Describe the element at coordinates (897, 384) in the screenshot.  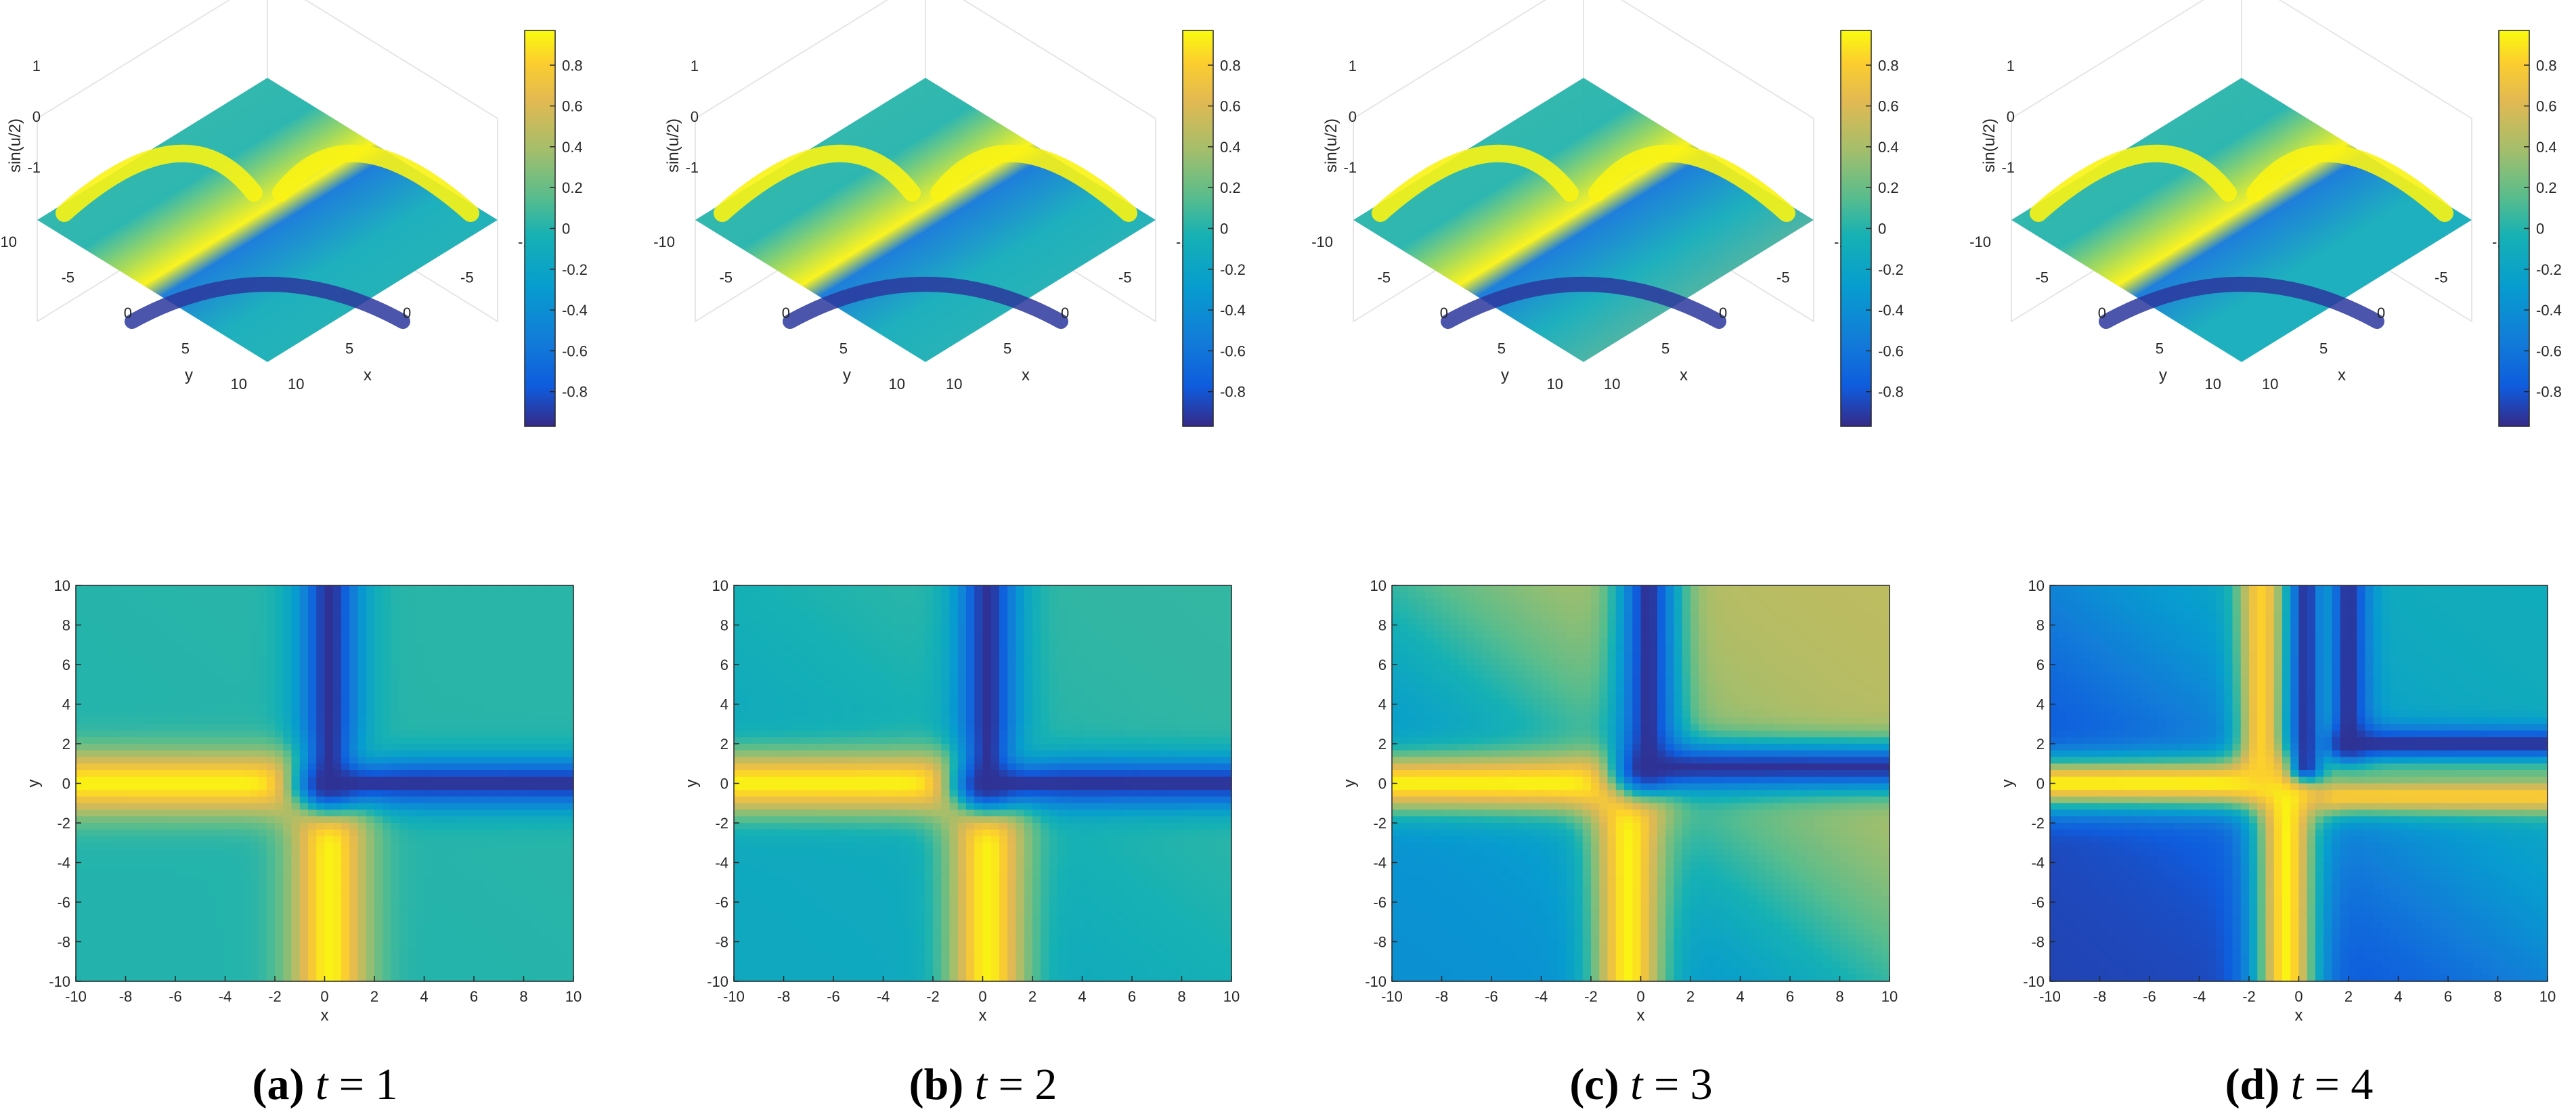
I see `surface-ytick: 10` at that location.